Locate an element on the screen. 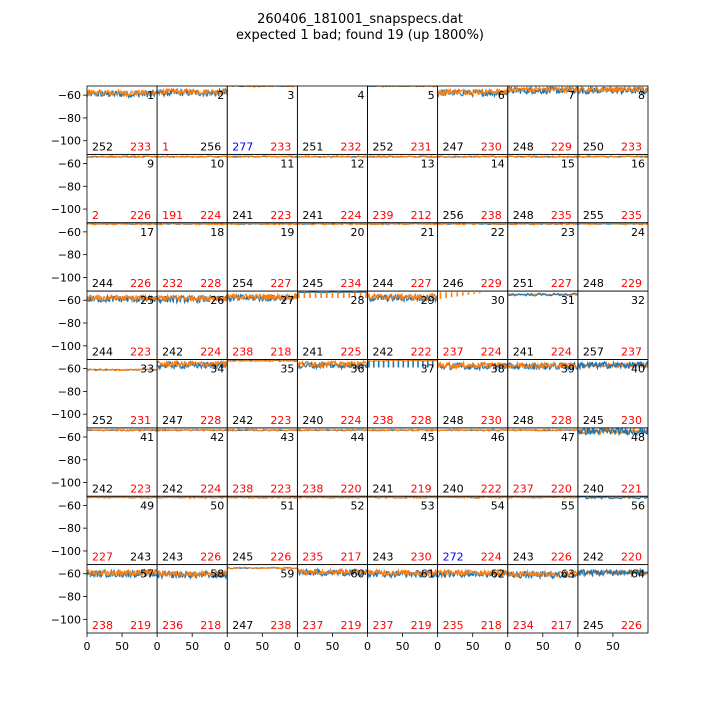 The image size is (720, 720). panel-55: 55 243 226 is located at coordinates (543, 530).